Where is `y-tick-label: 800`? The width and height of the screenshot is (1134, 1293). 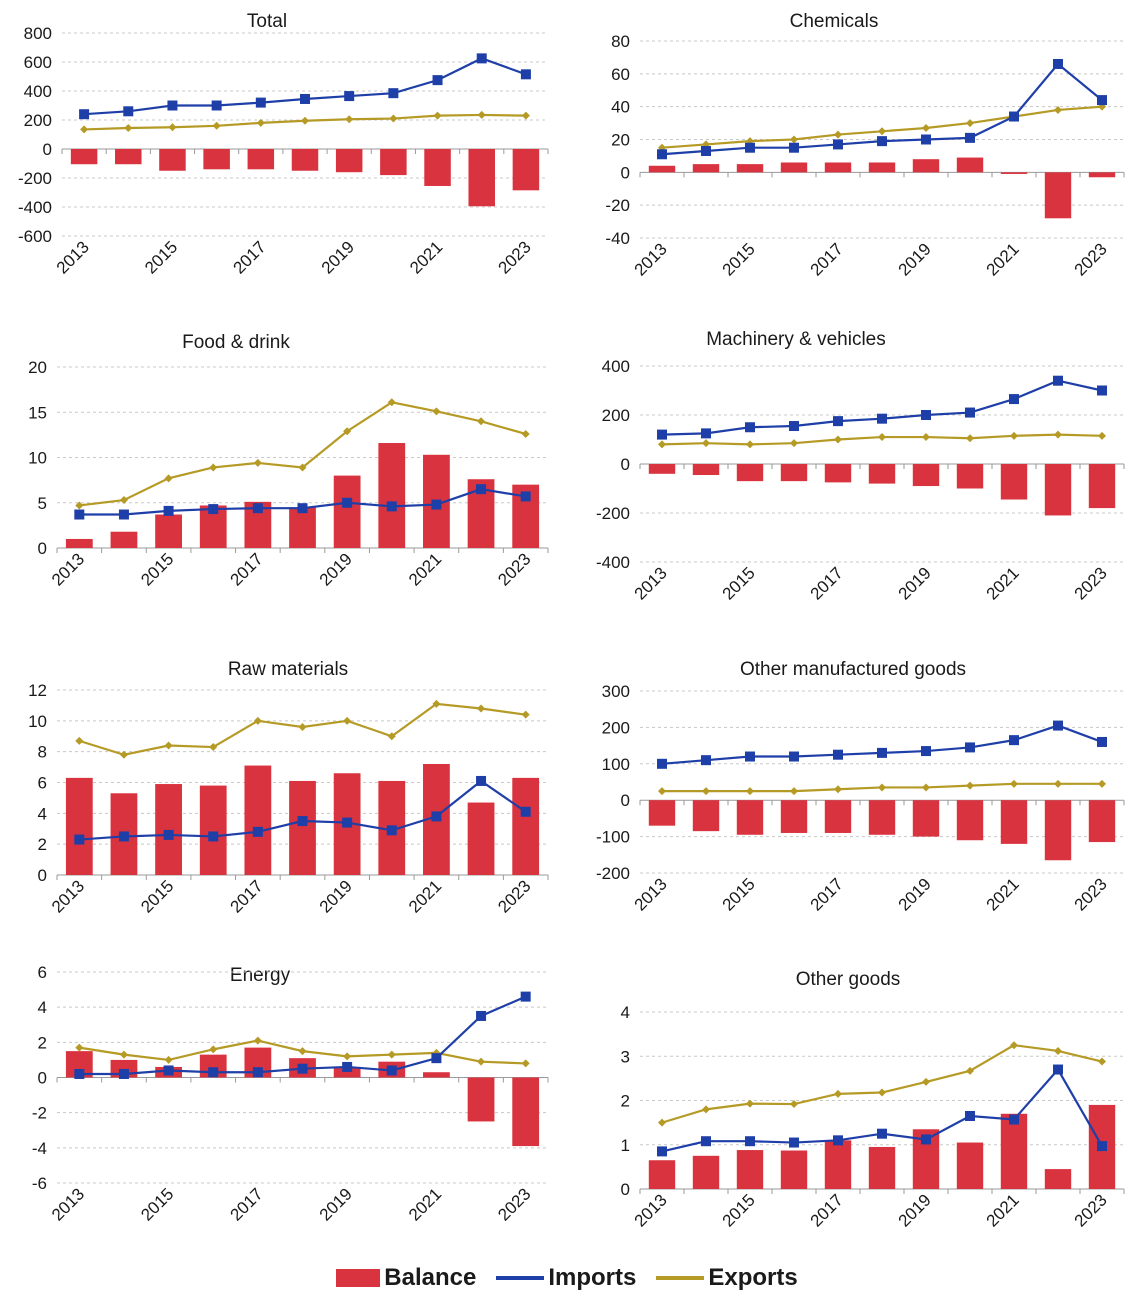
y-tick-label: 800 is located at coordinates (38, 33).